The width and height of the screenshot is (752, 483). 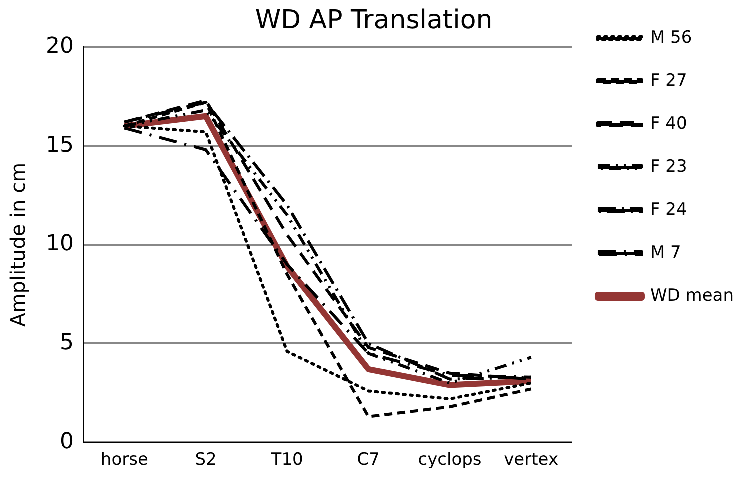 I want to click on y-tick-label: 0, so click(x=67, y=441).